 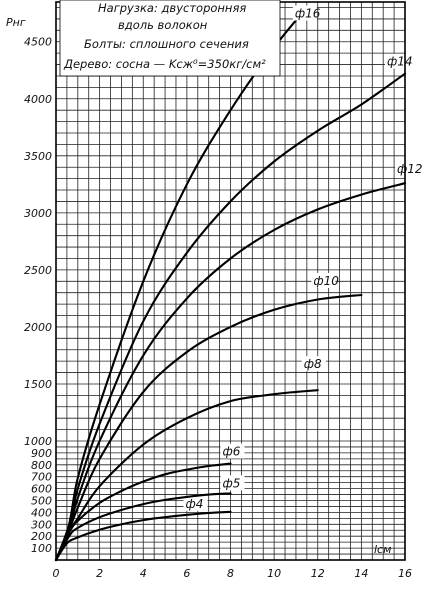 I want to click on x-tick-label: 16, so click(x=405, y=573).